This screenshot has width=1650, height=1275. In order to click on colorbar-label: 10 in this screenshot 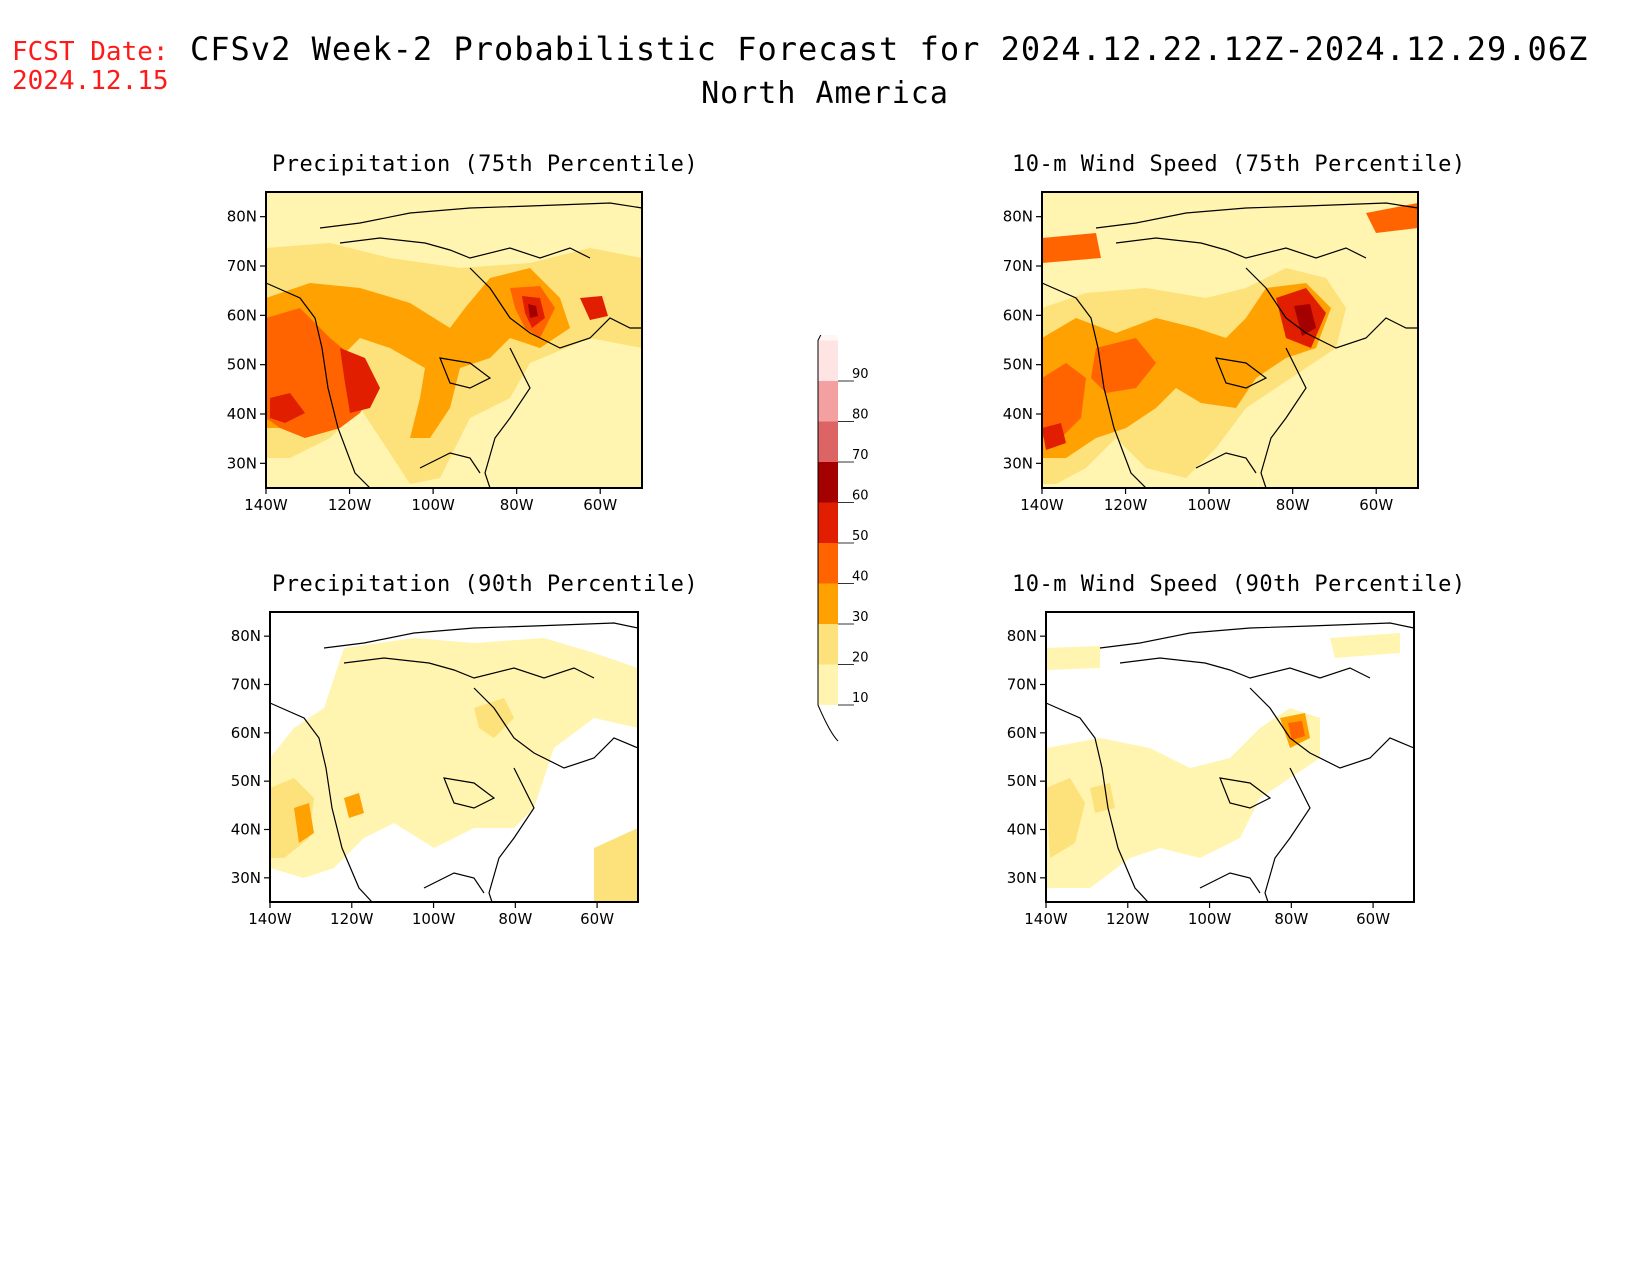, I will do `click(860, 698)`.